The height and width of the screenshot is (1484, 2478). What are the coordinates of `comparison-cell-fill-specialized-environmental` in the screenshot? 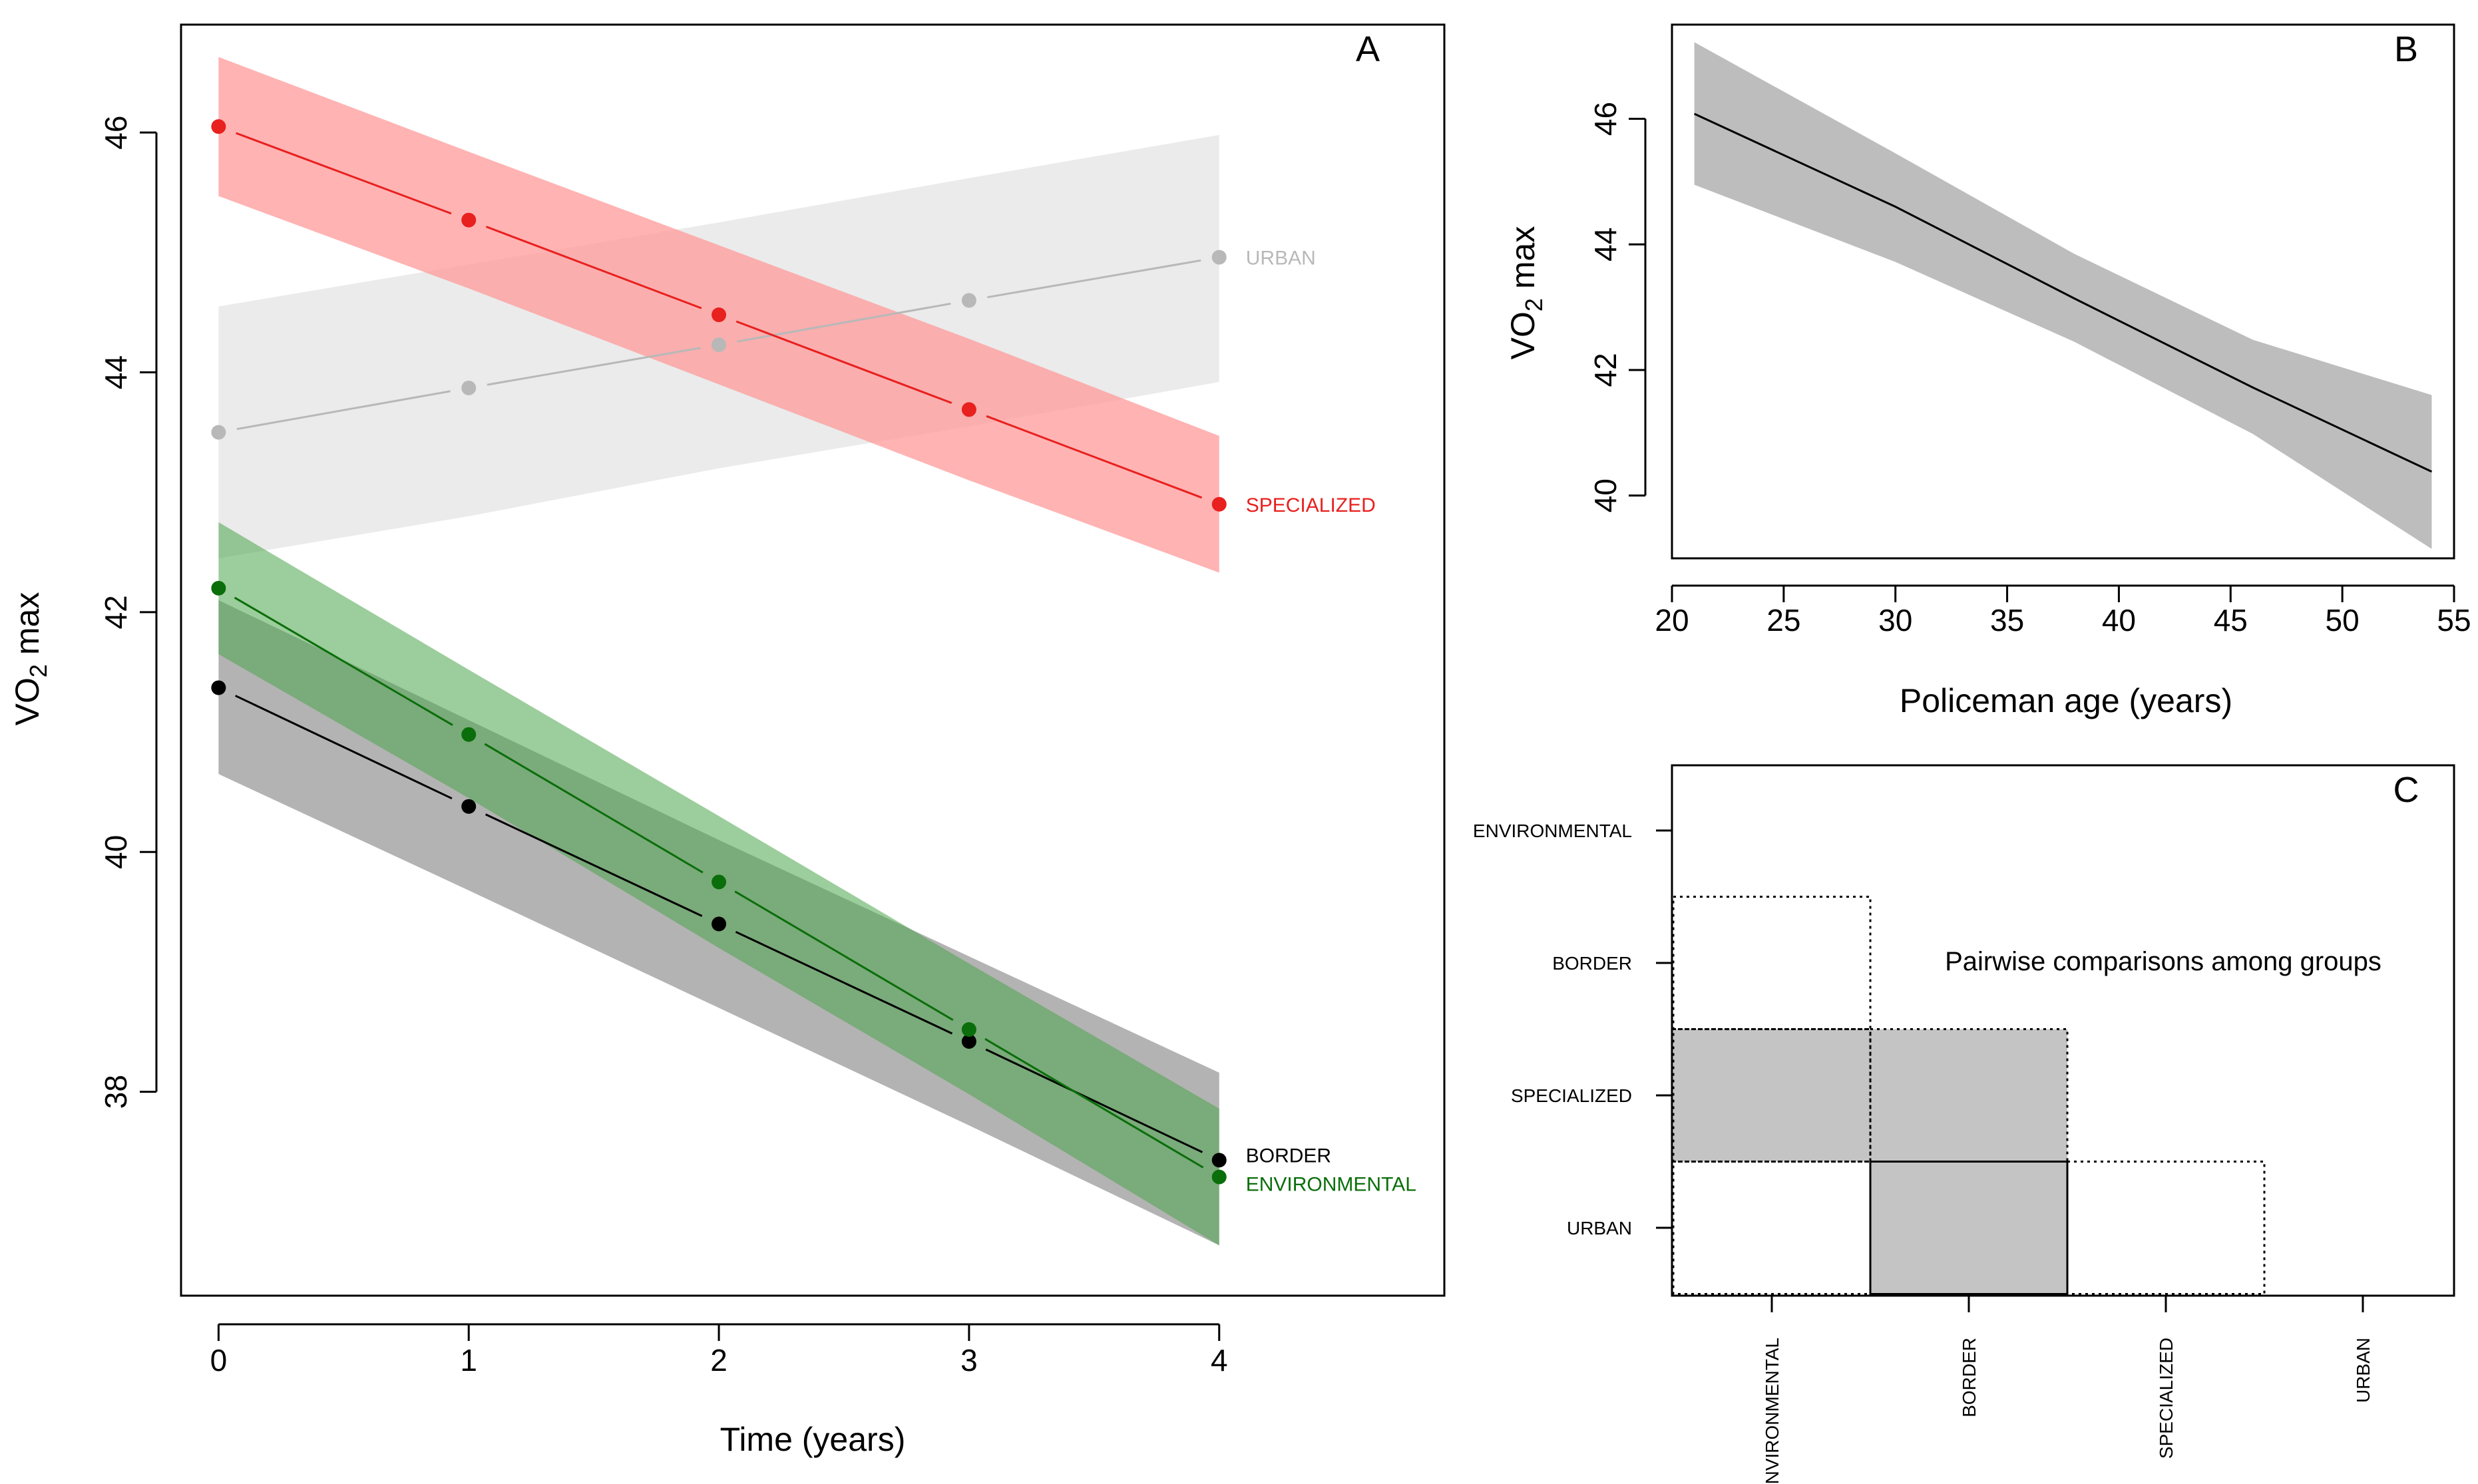 It's located at (1771, 1095).